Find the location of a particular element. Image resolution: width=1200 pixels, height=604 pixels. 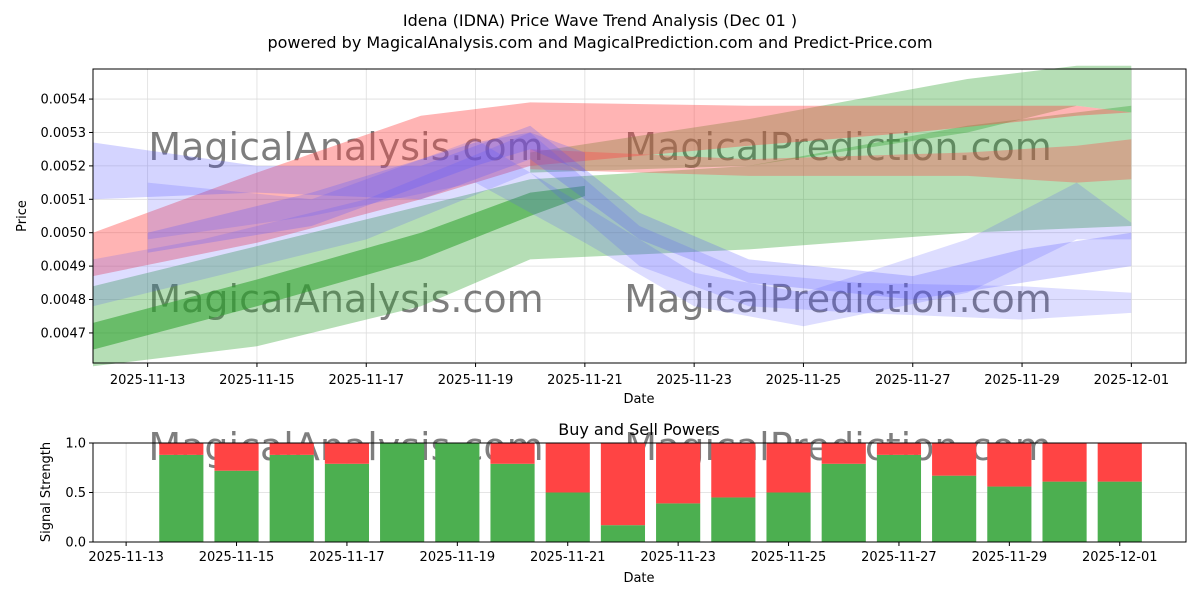

top-x-axis-label: Date is located at coordinates (638, 399).